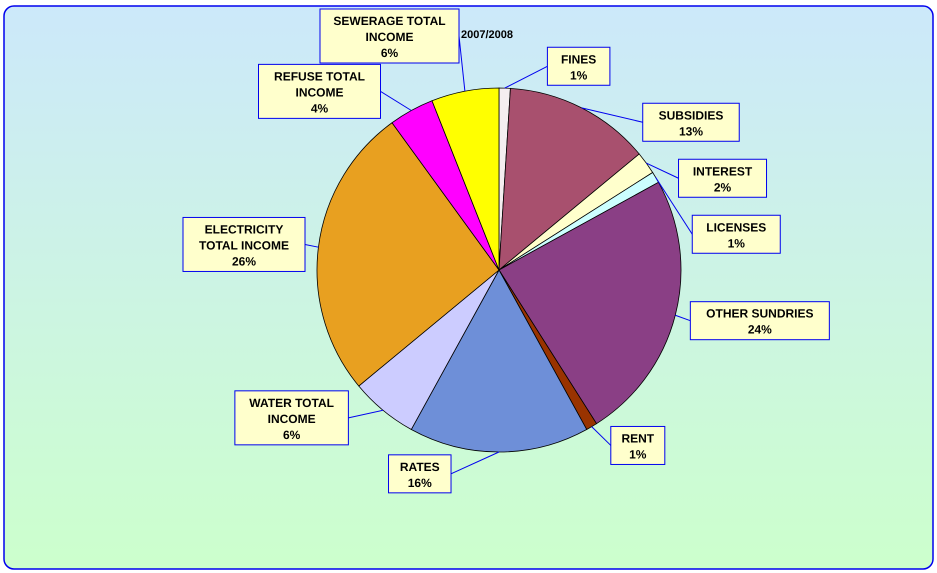  Describe the element at coordinates (244, 261) in the screenshot. I see `data-label: 26%` at that location.